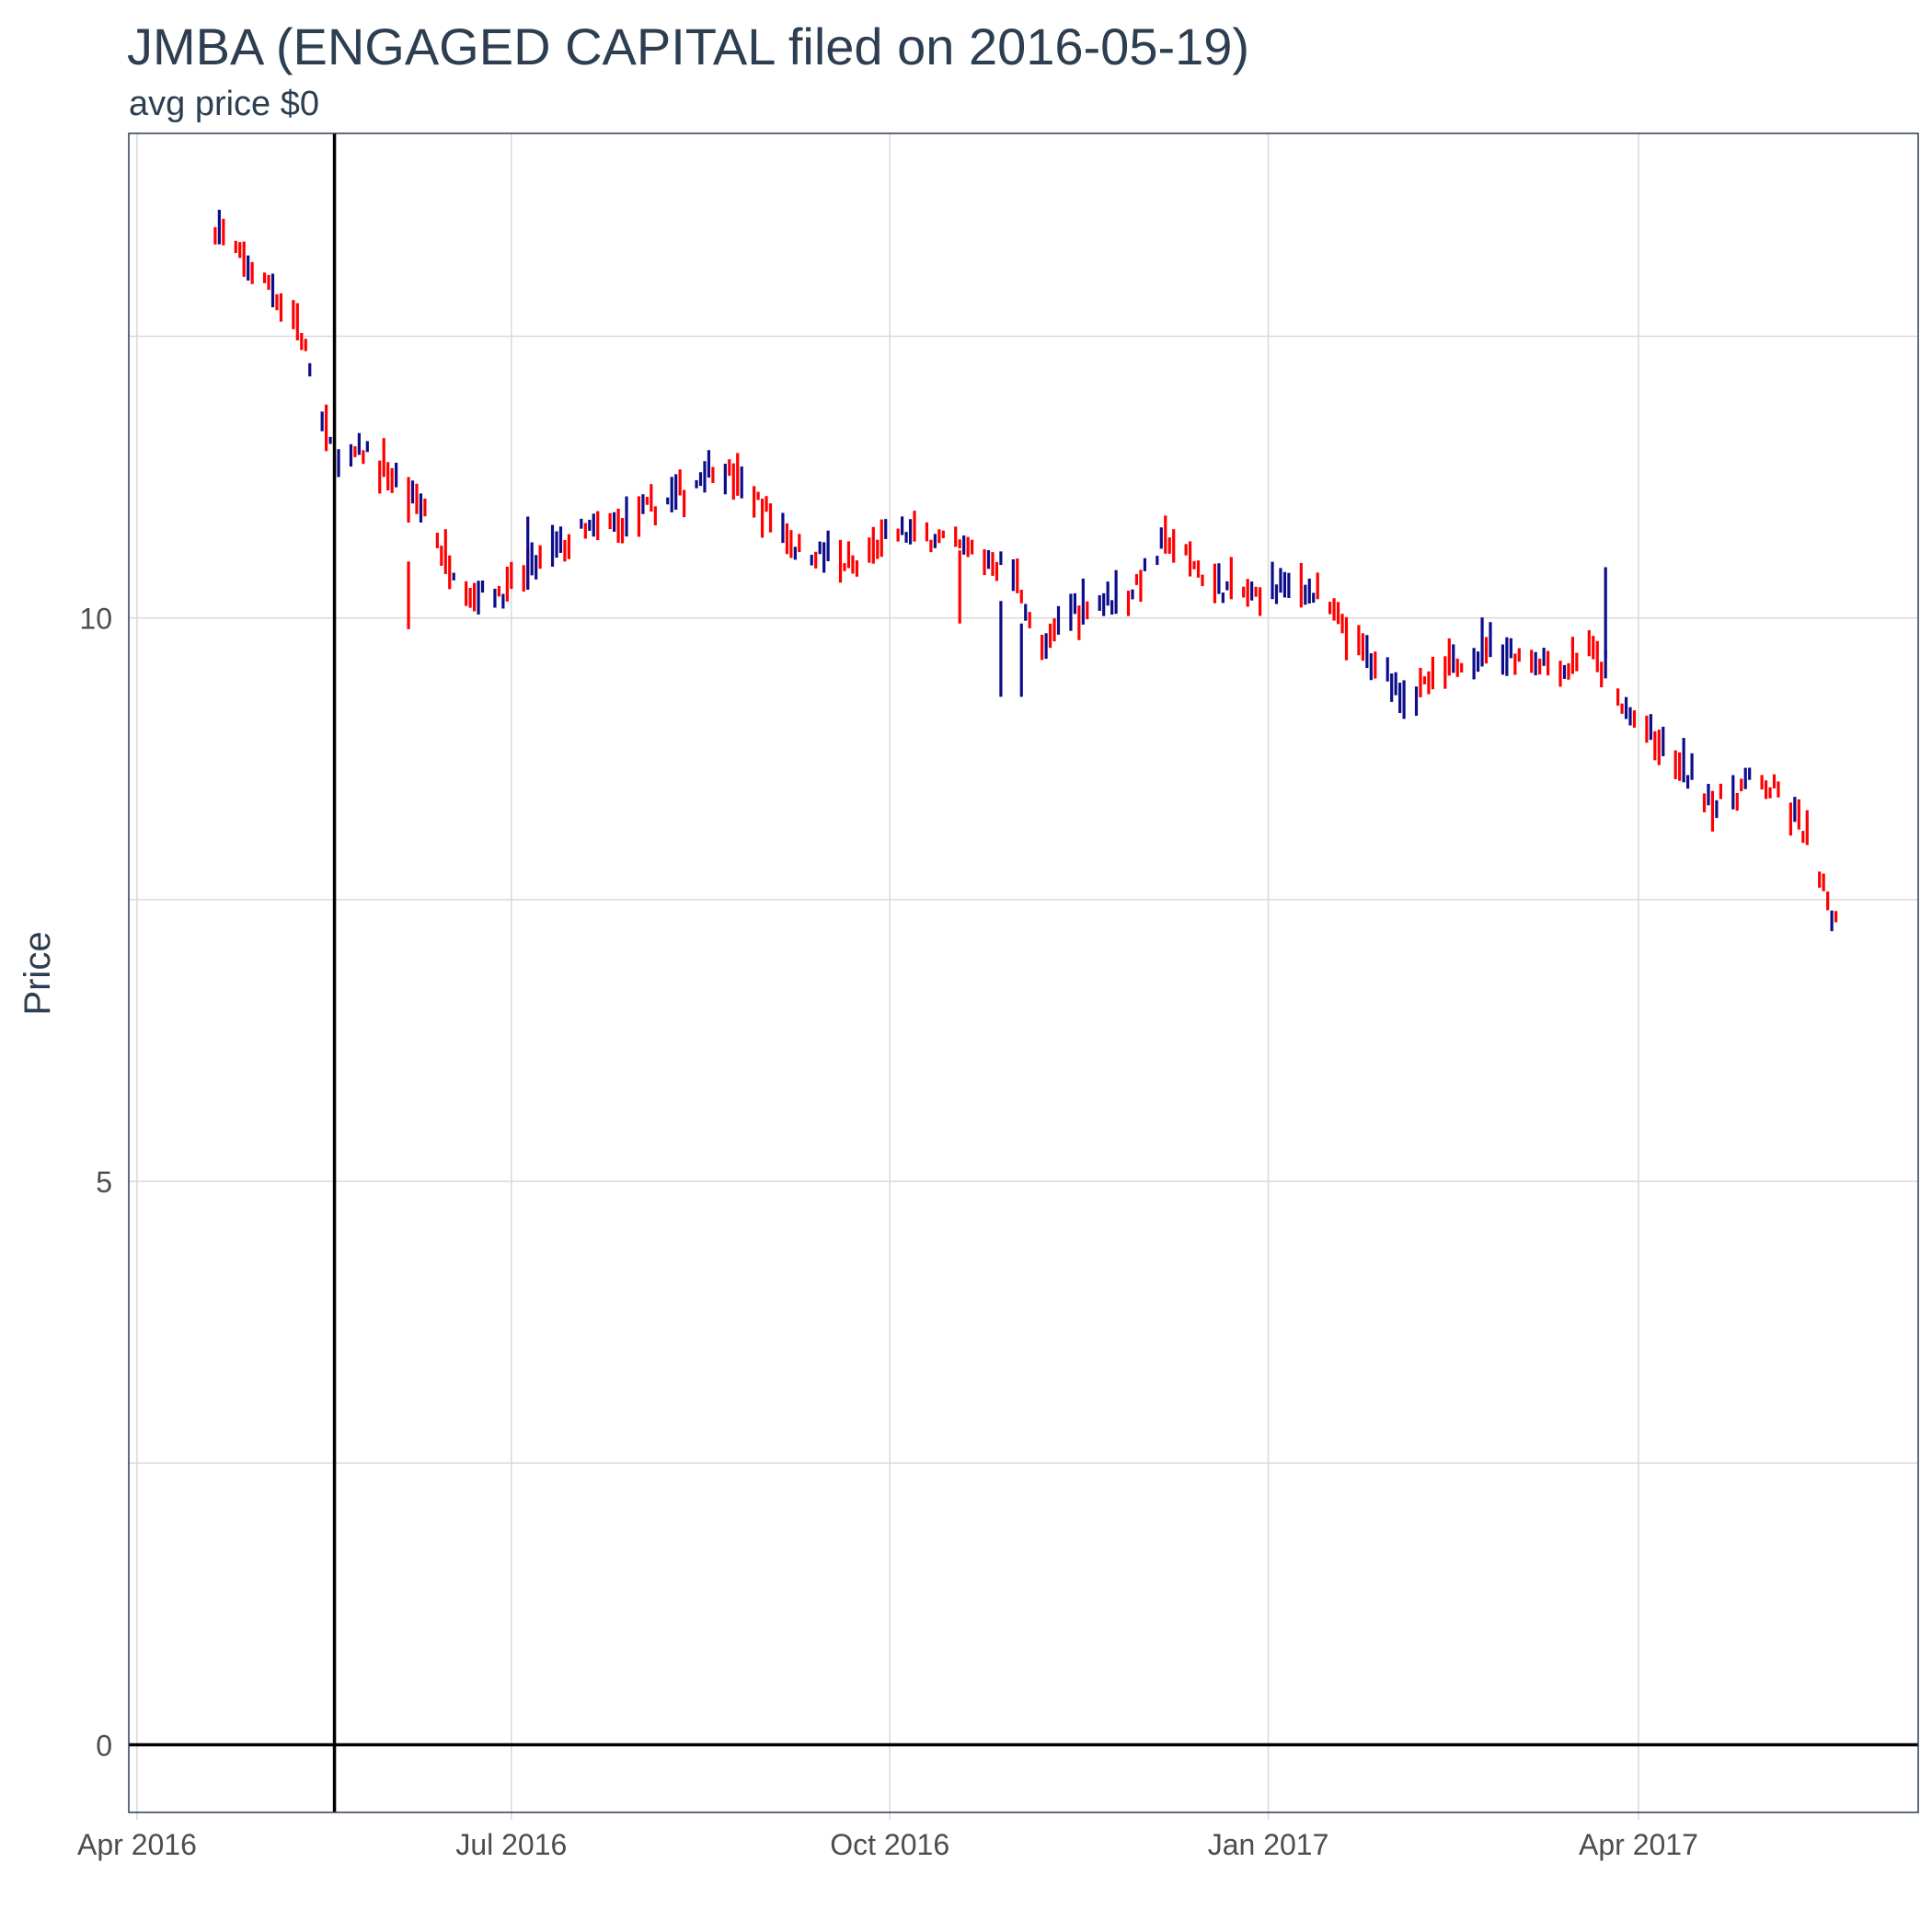 The height and width of the screenshot is (1932, 1932). What do you see at coordinates (104, 1182) in the screenshot?
I see `y-tick-label: 5` at bounding box center [104, 1182].